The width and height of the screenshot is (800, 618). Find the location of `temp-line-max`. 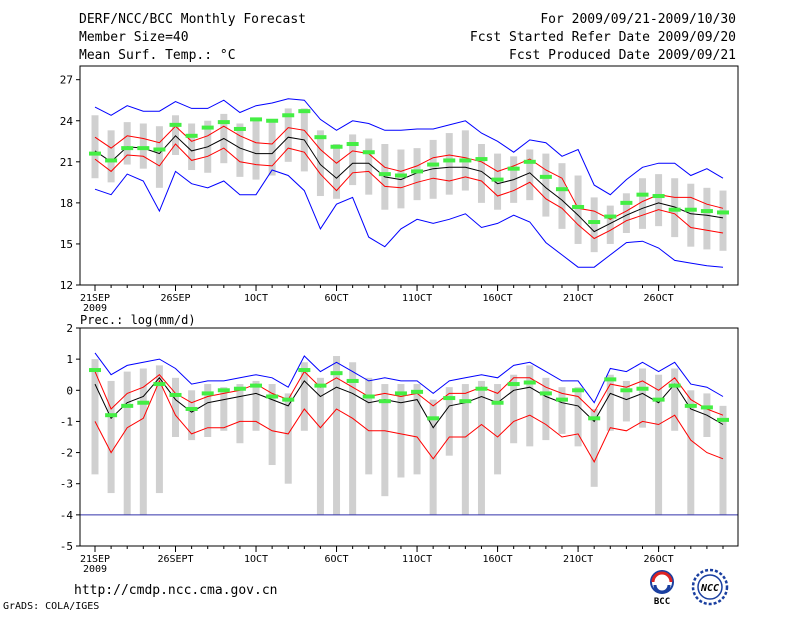

temp-line-max is located at coordinates (409, 147).